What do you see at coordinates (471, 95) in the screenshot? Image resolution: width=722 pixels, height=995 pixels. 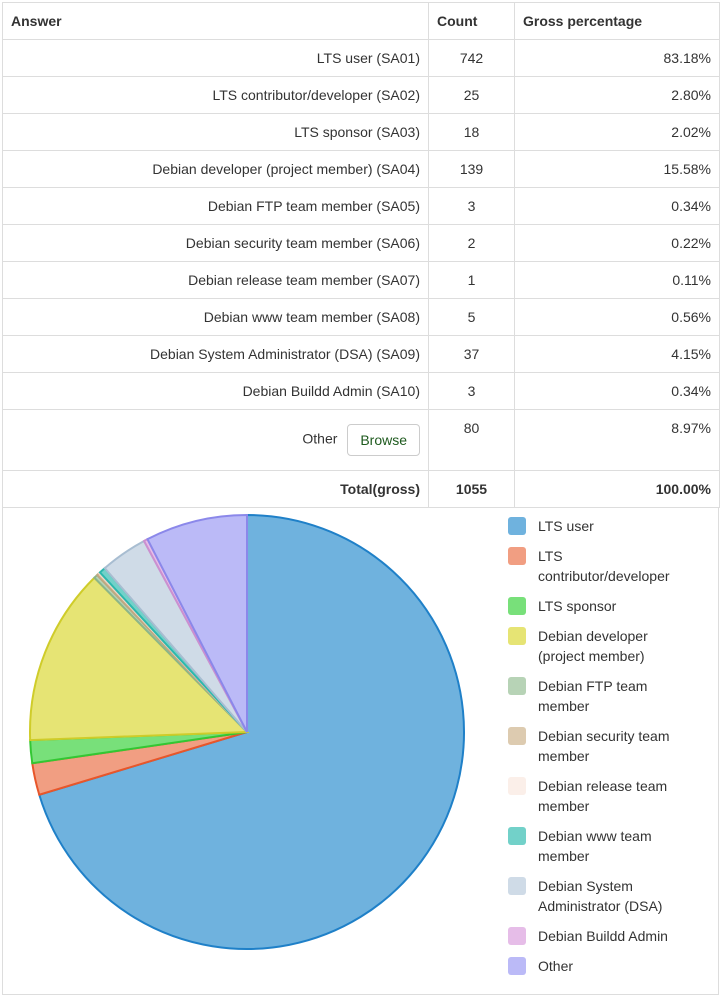 I see `count-cell: 25` at bounding box center [471, 95].